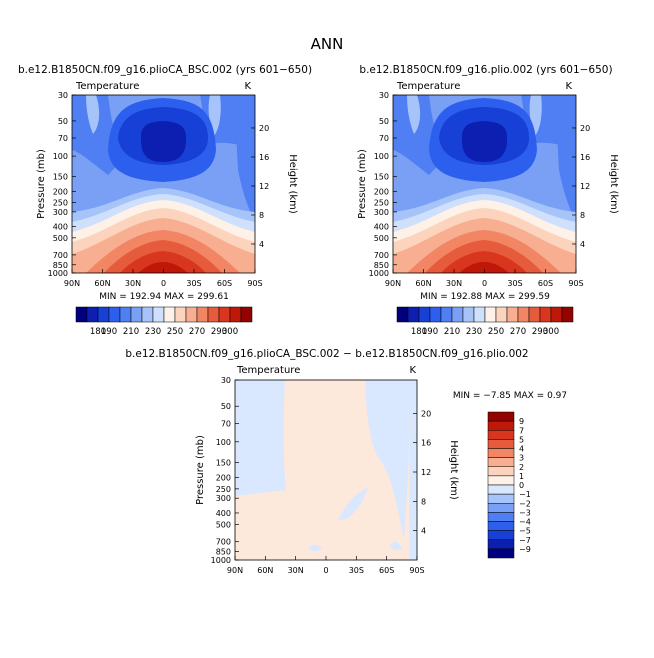 This screenshot has height=658, width=654. Describe the element at coordinates (264, 186) in the screenshot. I see `y2-tick-label: 12` at that location.